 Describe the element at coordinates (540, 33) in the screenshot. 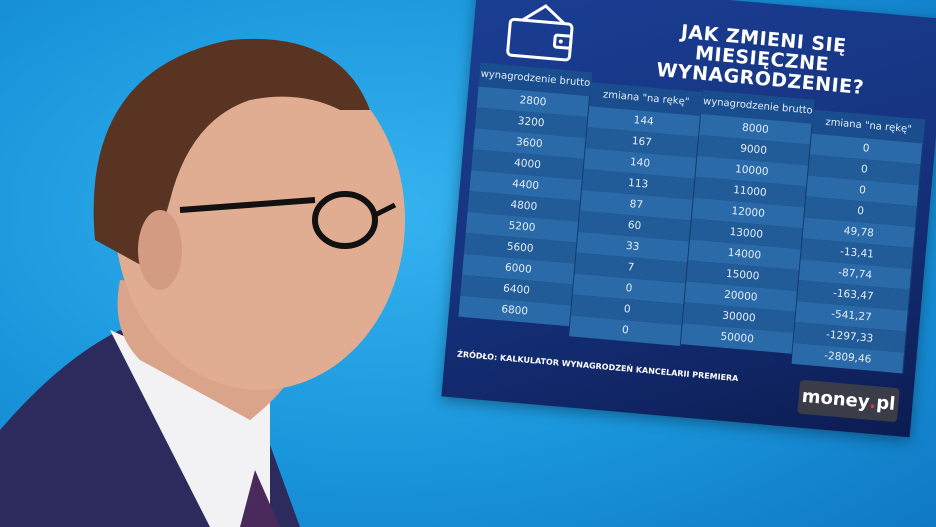

I see `wallet-icon` at that location.